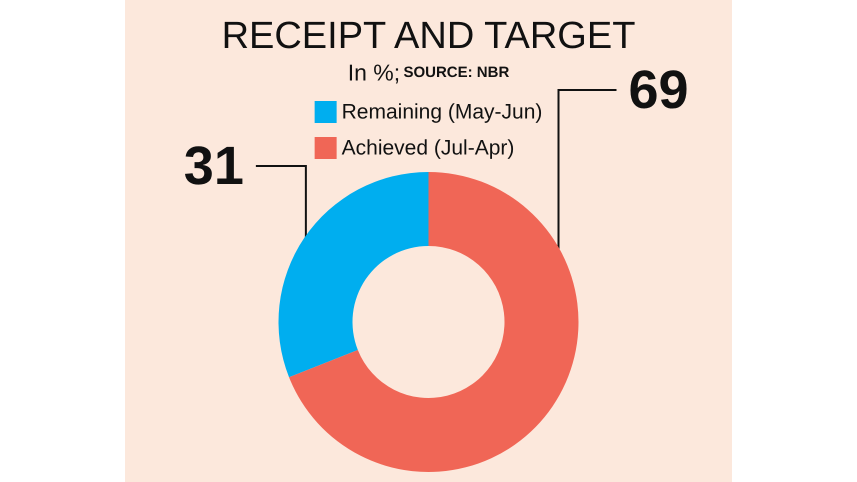 Image resolution: width=857 pixels, height=482 pixels. Describe the element at coordinates (214, 166) in the screenshot. I see `data-label: 31` at that location.